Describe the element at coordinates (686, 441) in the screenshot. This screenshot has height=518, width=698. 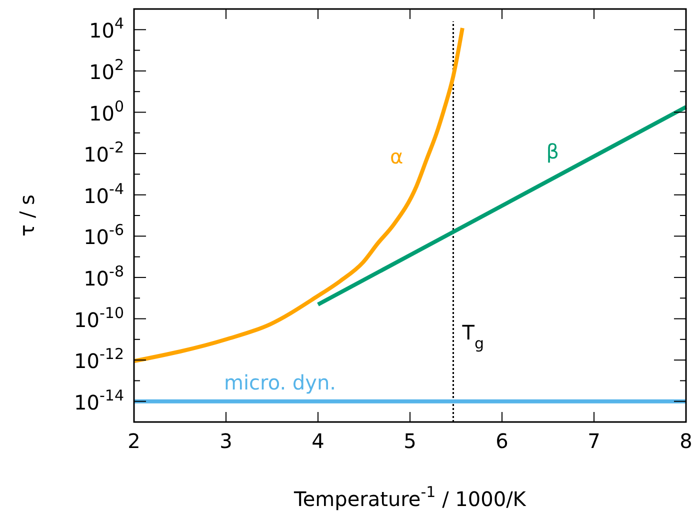
I see `x-tick-label: 8` at that location.